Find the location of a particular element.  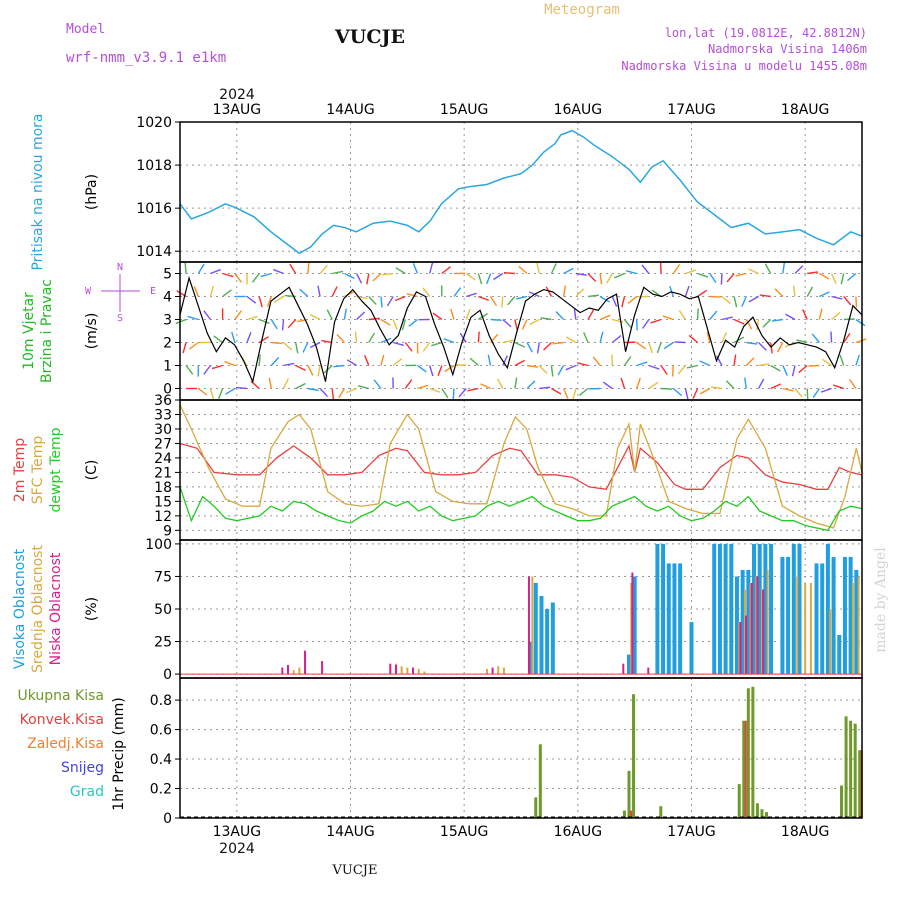

temp-line is located at coordinates (521, 466).